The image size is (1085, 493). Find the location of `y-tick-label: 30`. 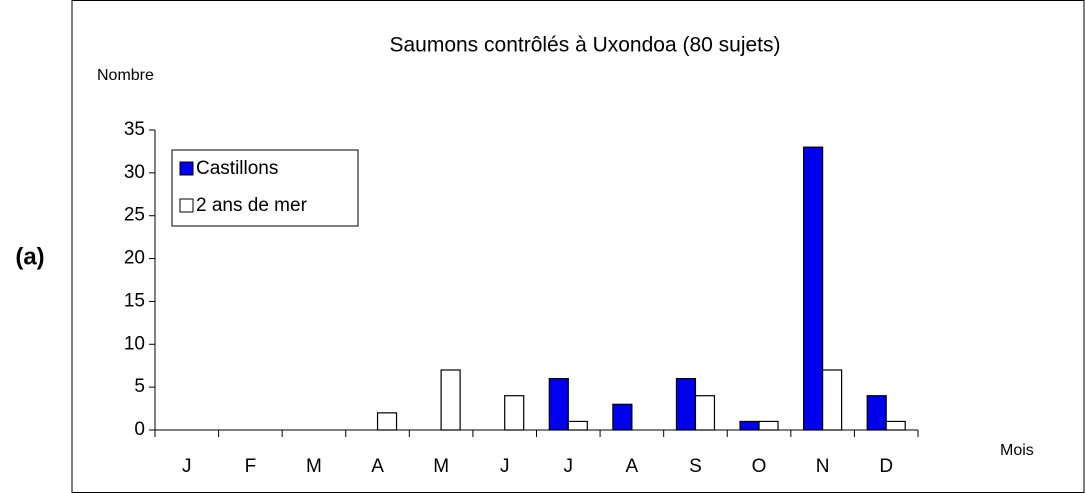

y-tick-label: 30 is located at coordinates (134, 172).